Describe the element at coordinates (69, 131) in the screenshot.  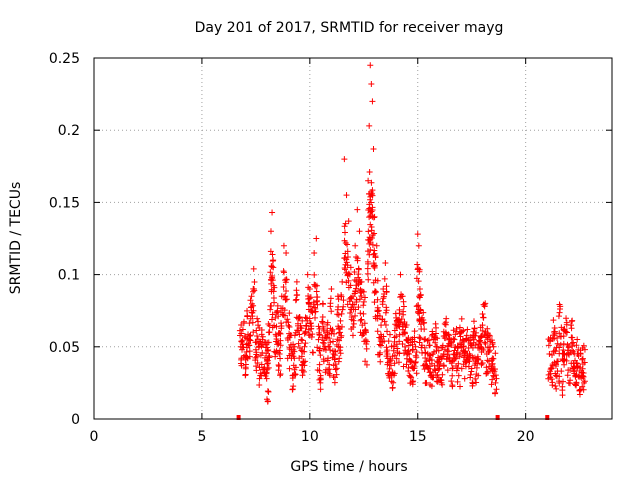
I see `y-tick-label: 0.2` at that location.